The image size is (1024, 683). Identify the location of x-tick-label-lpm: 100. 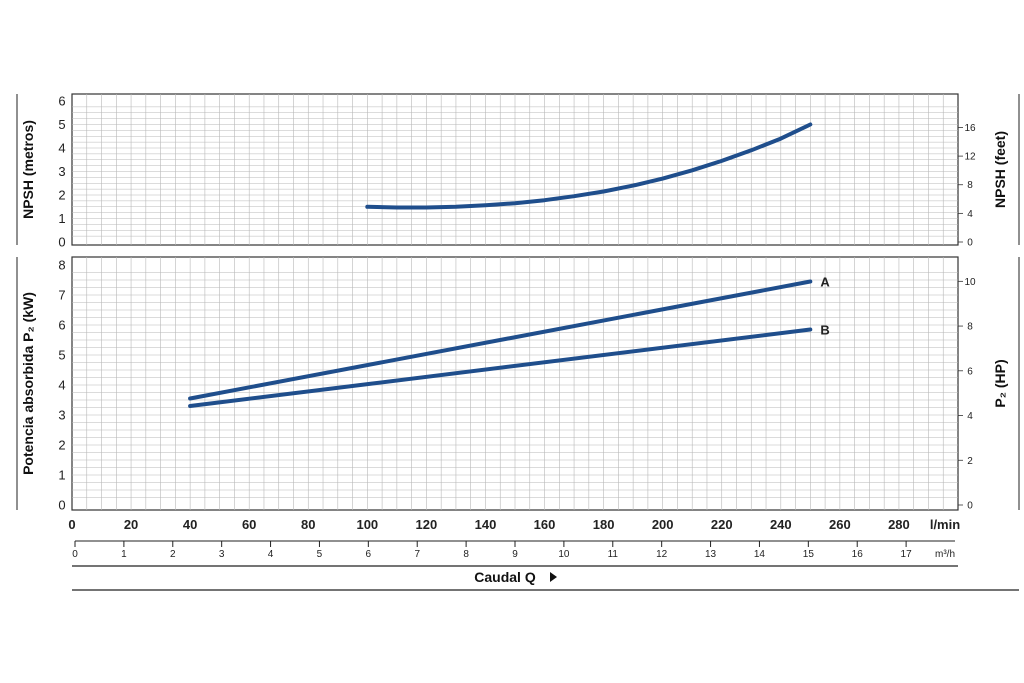
(367, 524).